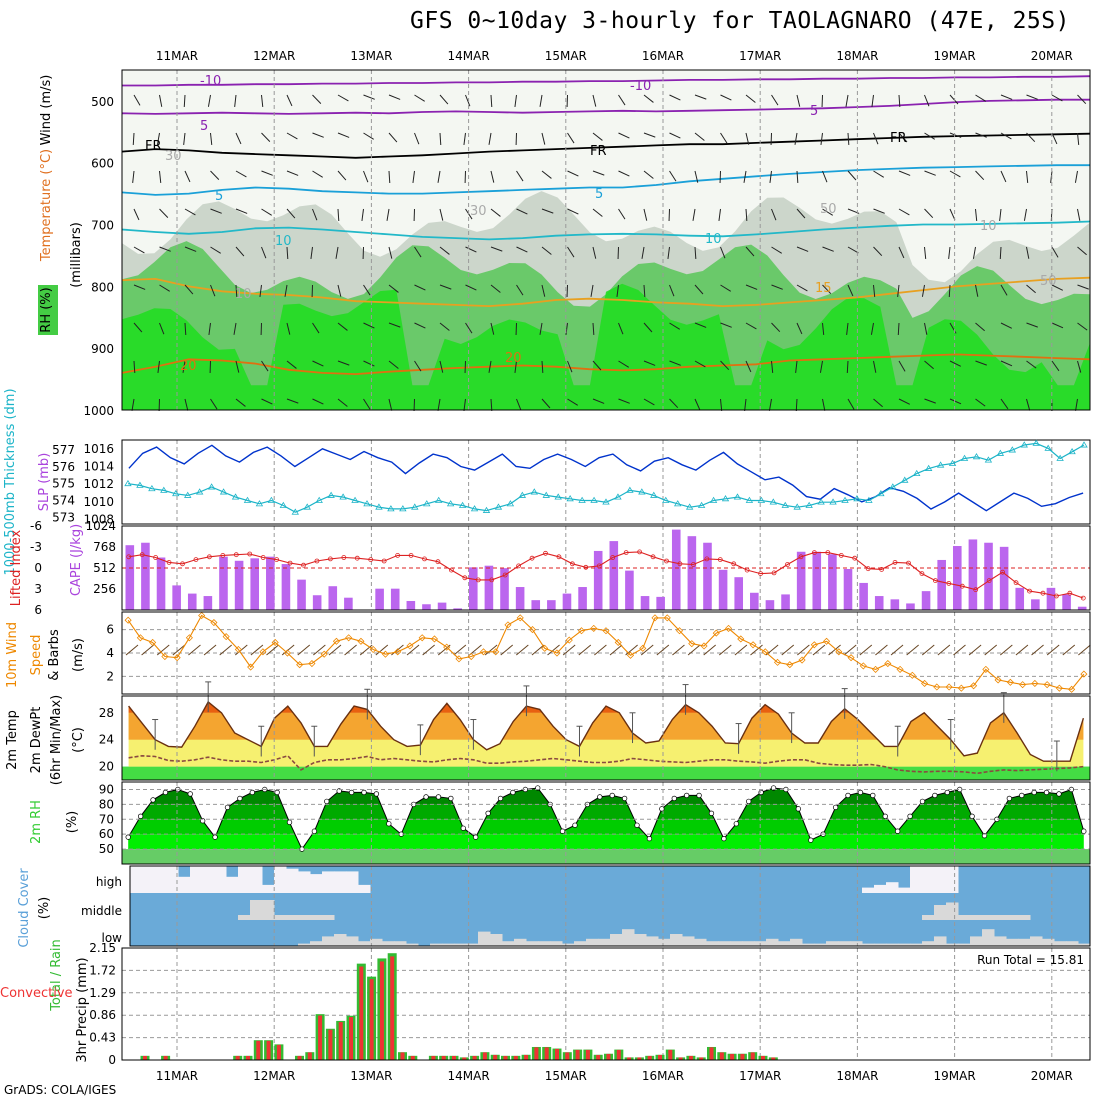  I want to click on temp-tick: 24, so click(106, 740).